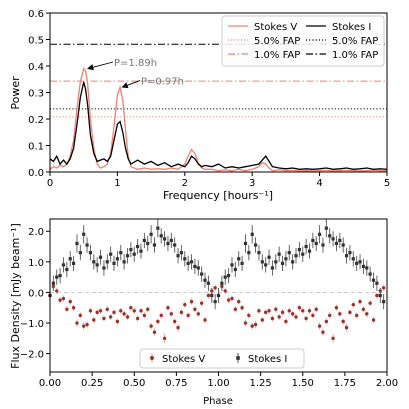 Image resolution: width=409 pixels, height=409 pixels. Describe the element at coordinates (387, 183) in the screenshot. I see `periodogram-x-tick-label: 5` at that location.